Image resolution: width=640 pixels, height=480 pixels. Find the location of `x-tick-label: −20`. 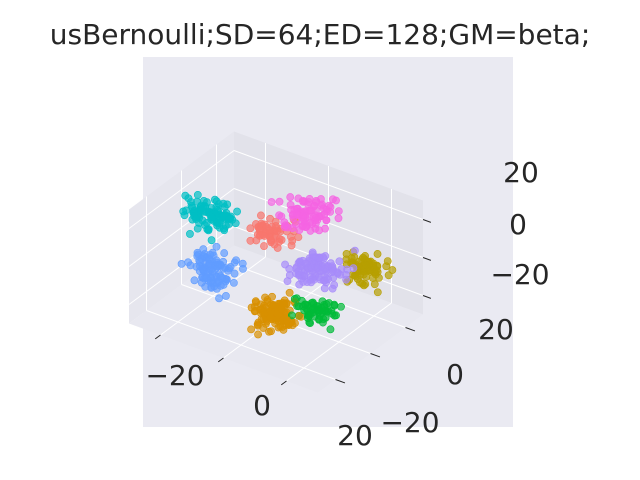

x-tick-label: −20 is located at coordinates (174, 375).